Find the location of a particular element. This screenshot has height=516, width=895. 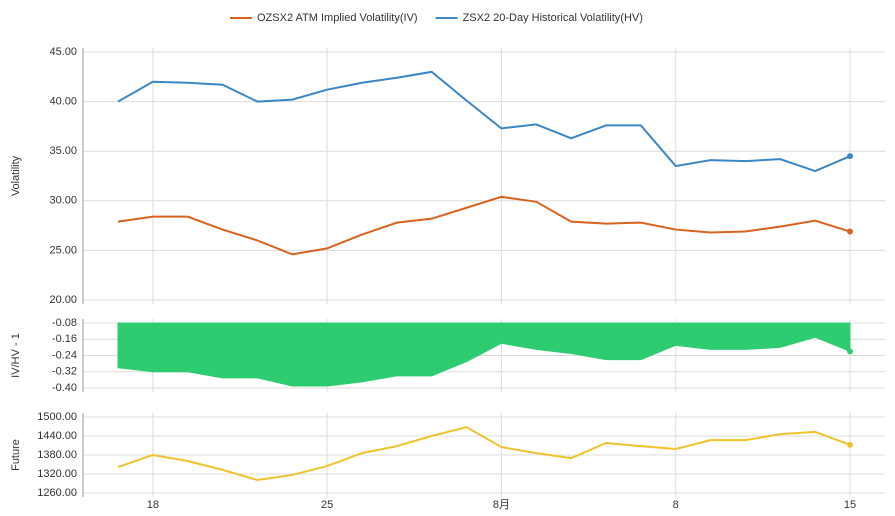

y-tick-label: 1500.00 is located at coordinates (57, 417).